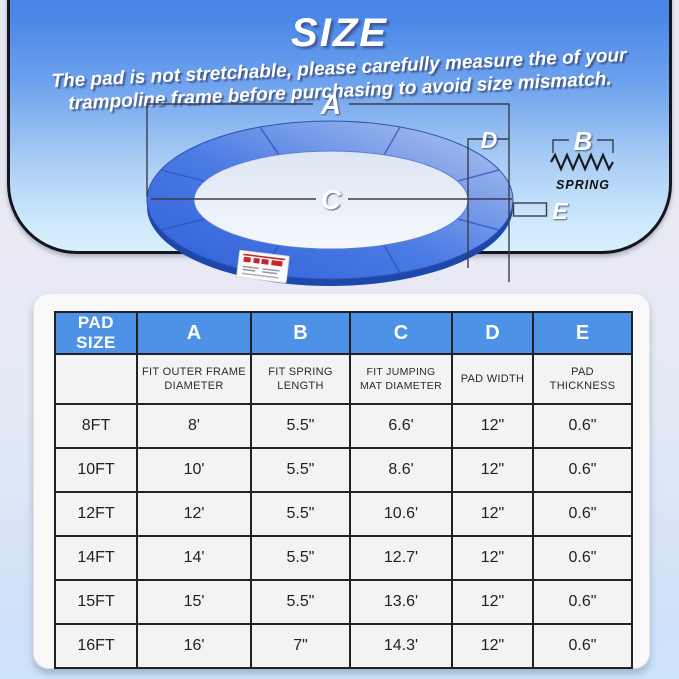 This screenshot has height=679, width=679. Describe the element at coordinates (300, 646) in the screenshot. I see `cell-b: 7"` at that location.